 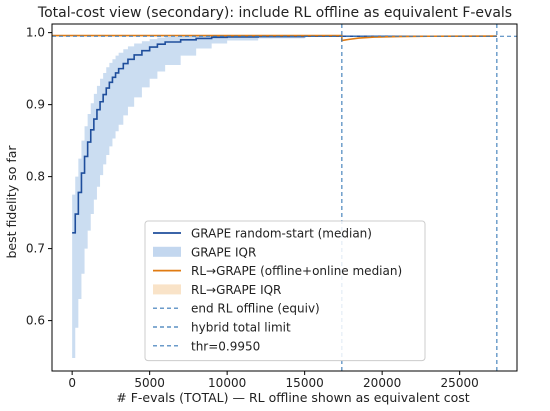 I want to click on x-tick-label: 20000, so click(x=382, y=383).